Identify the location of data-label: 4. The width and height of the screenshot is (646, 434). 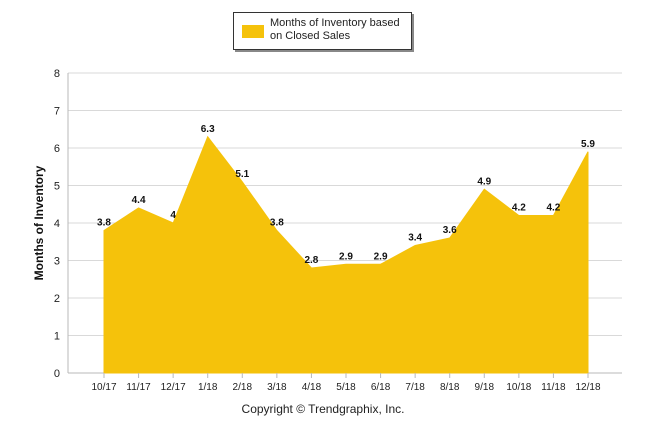
(173, 215).